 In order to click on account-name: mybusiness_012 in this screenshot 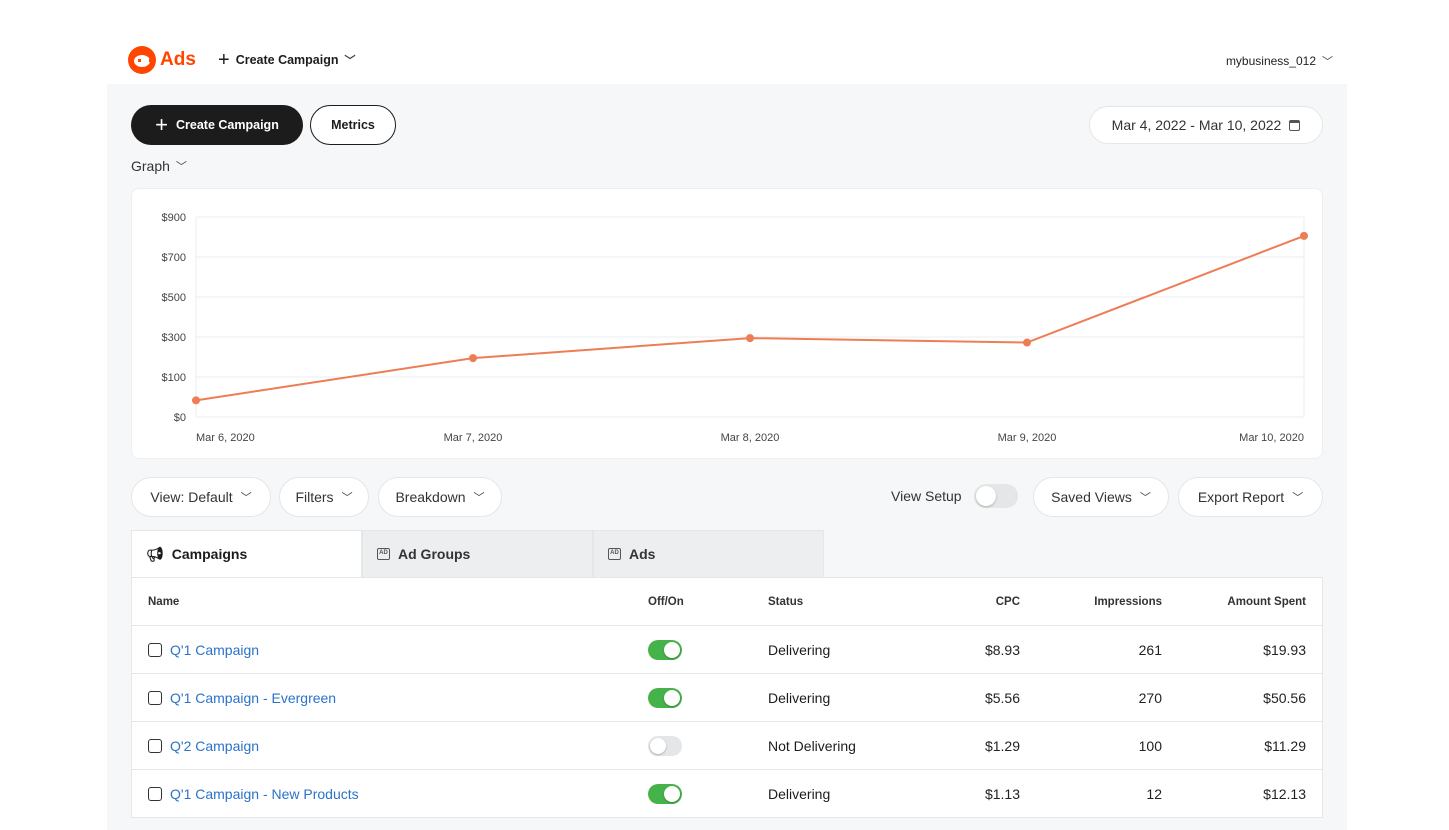, I will do `click(1270, 61)`.